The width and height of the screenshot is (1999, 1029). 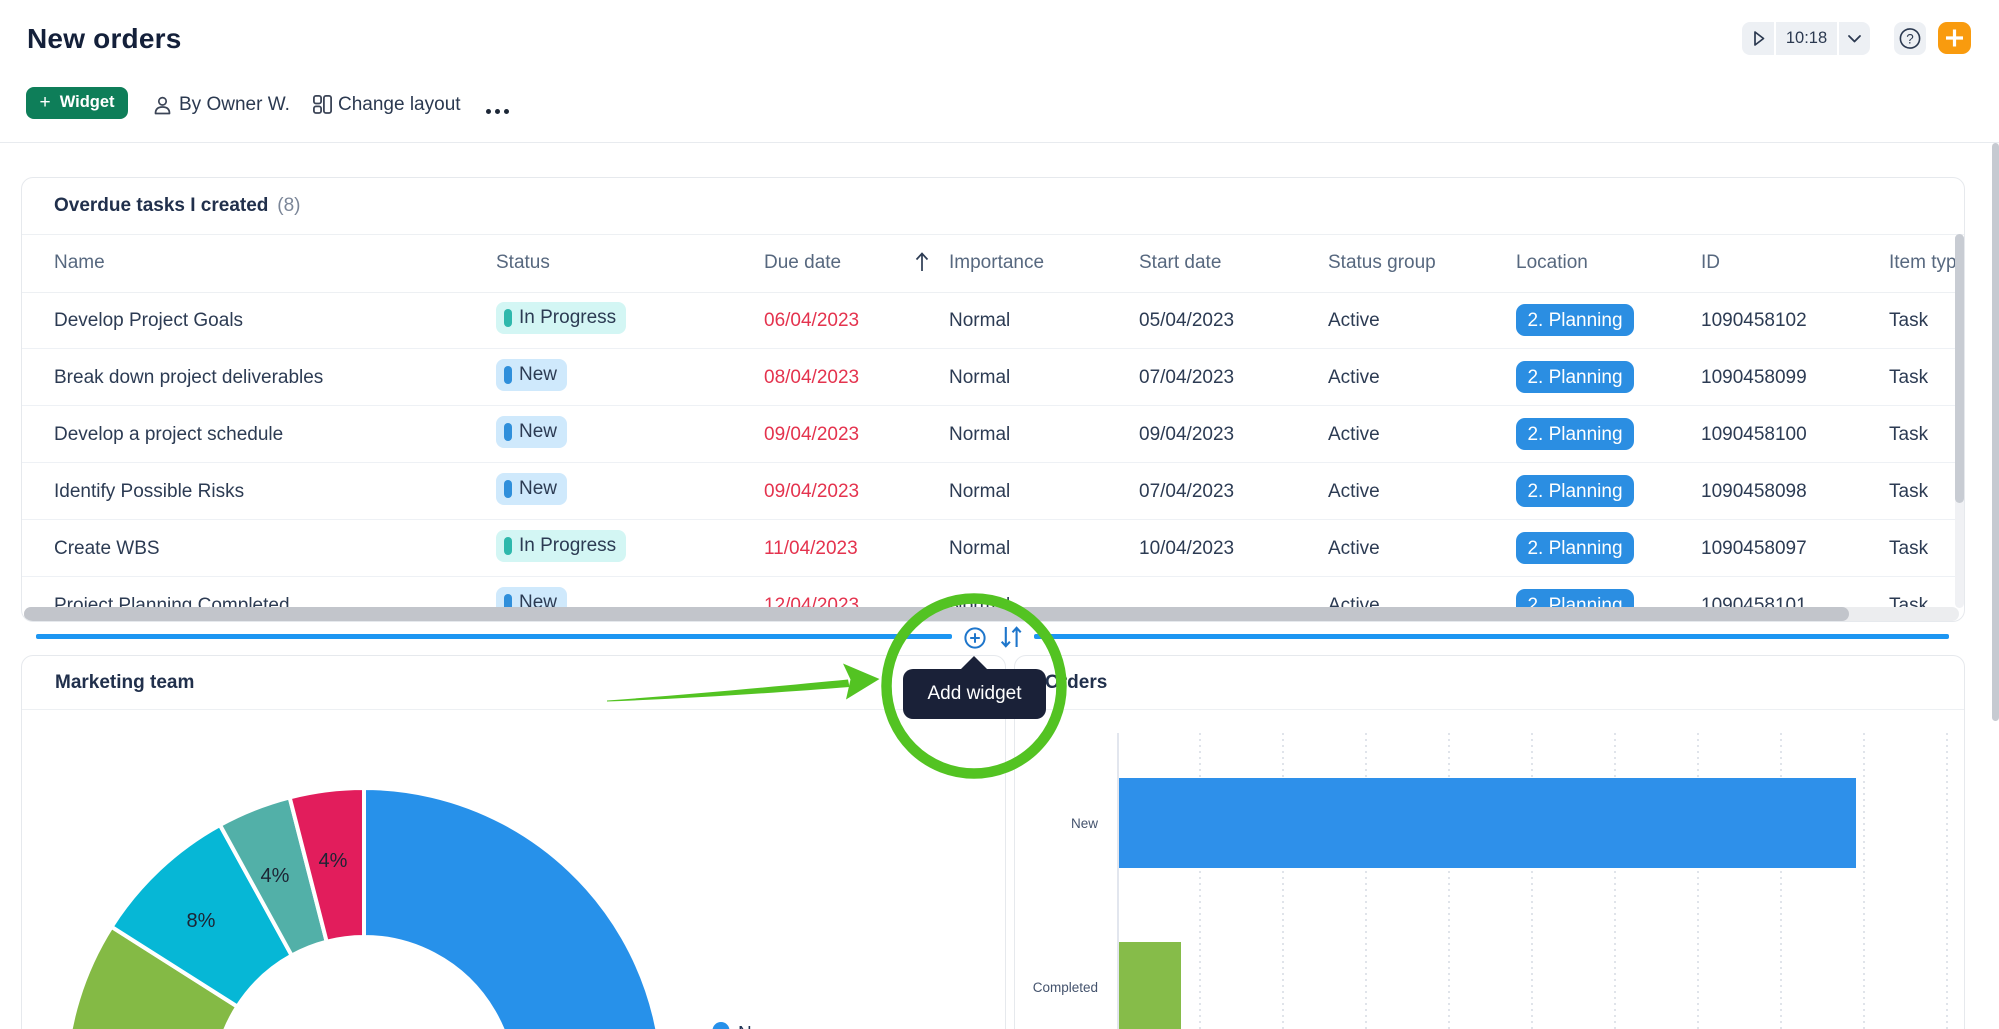 I want to click on svg-text: 8%, so click(x=201, y=921).